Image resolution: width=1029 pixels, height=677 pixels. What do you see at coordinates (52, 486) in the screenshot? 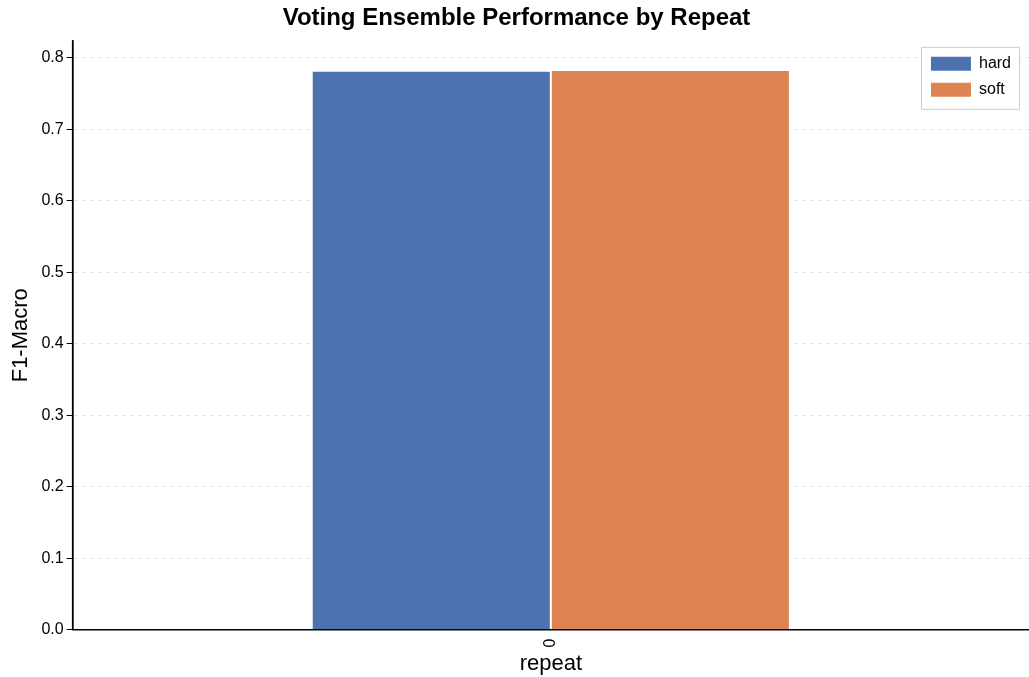
I see `y-tick-label: 0.2` at bounding box center [52, 486].